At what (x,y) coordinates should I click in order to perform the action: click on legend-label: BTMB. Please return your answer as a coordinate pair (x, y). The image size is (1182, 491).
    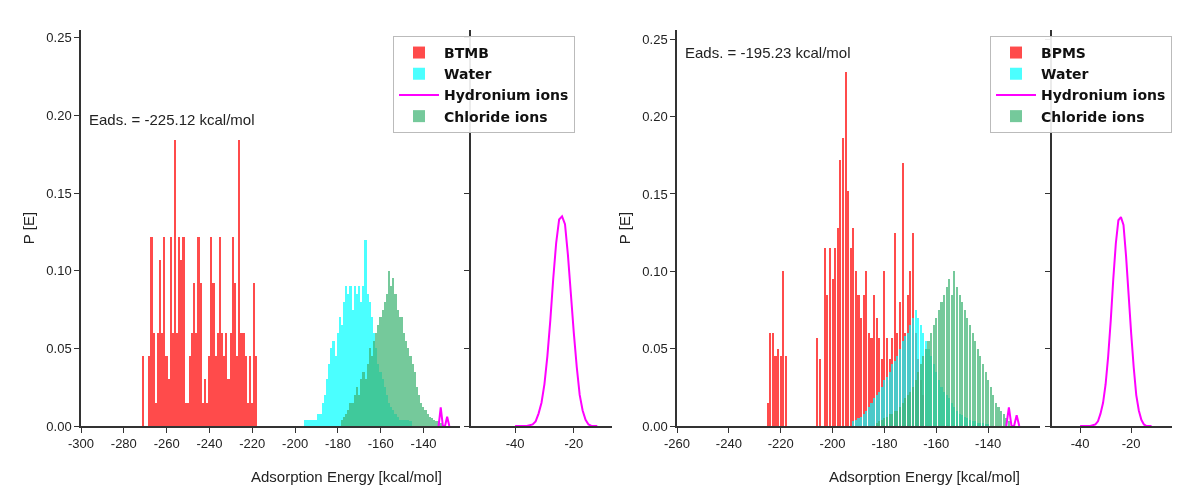
    Looking at the image, I should click on (466, 53).